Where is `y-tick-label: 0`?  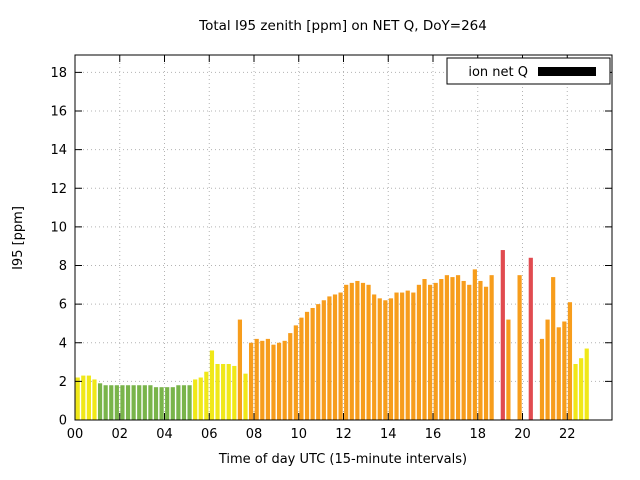
y-tick-label: 0 is located at coordinates (63, 421).